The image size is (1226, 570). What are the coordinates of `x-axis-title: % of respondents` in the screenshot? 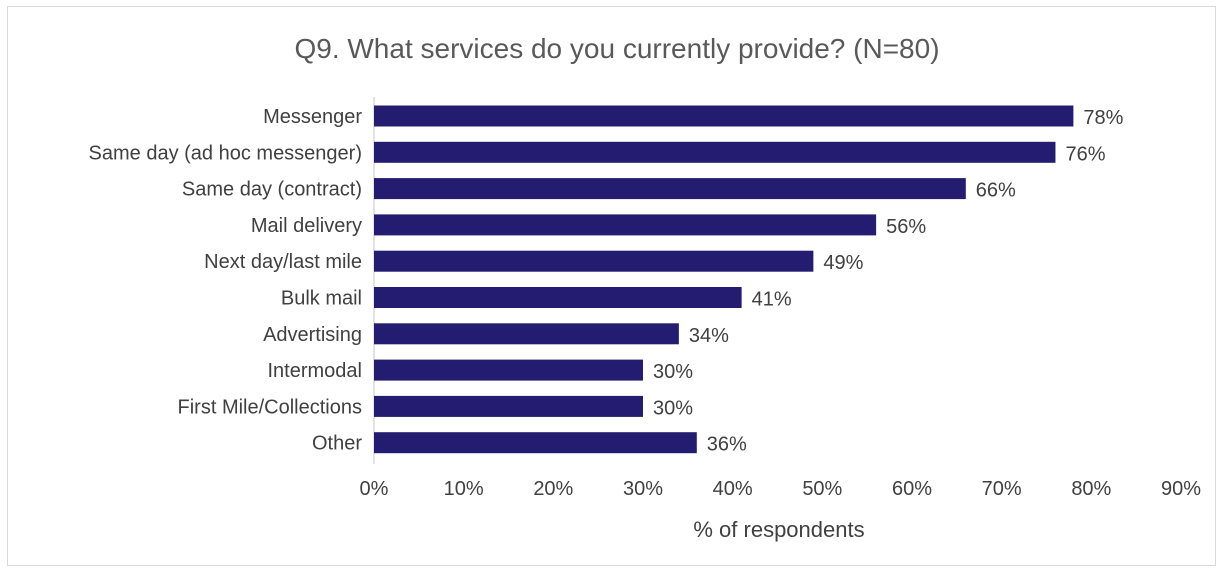 It's located at (778, 529).